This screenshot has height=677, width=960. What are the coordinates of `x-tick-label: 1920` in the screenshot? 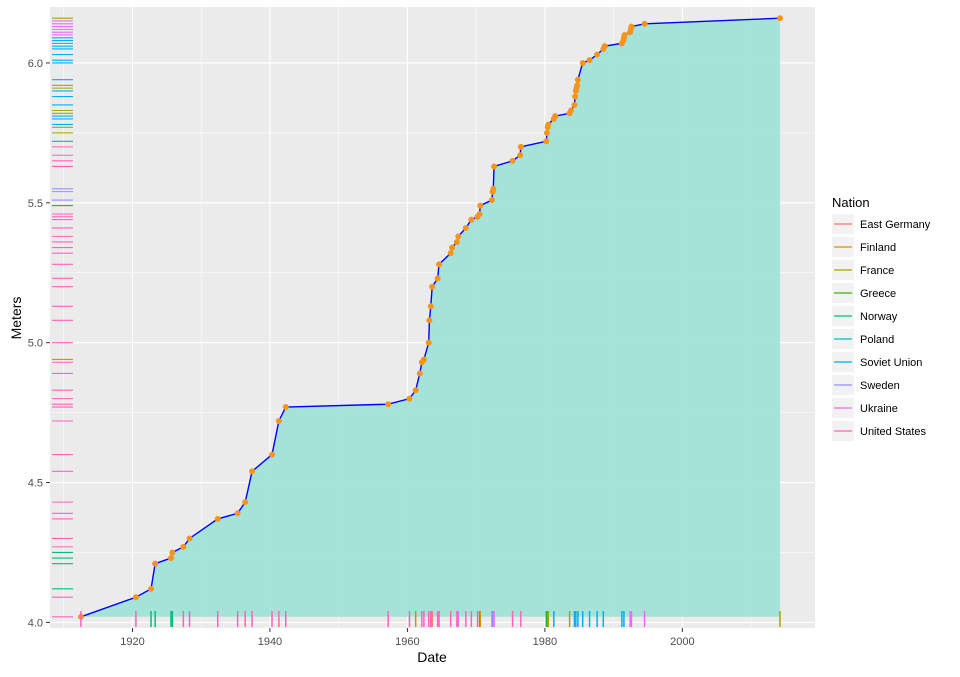 It's located at (132, 642).